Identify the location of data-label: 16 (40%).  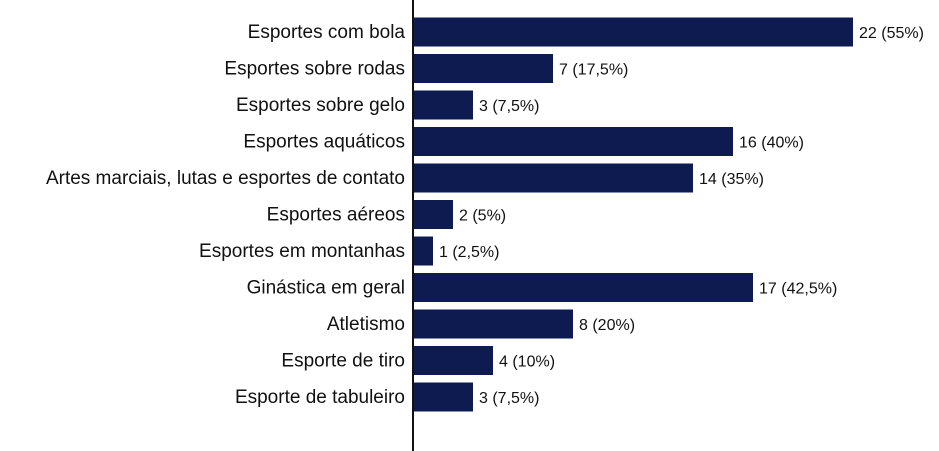
(771, 143).